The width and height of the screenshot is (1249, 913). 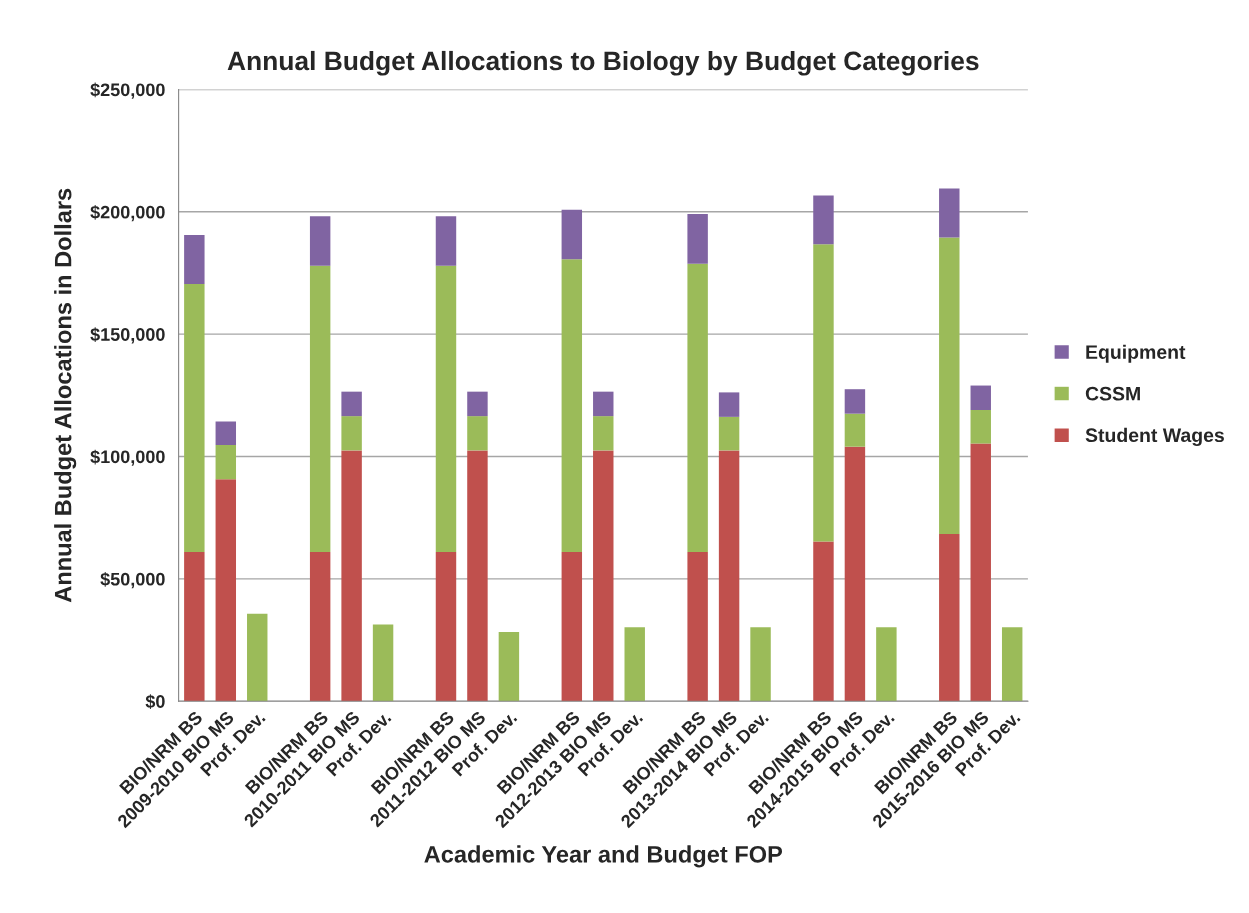 What do you see at coordinates (132, 580) in the screenshot?
I see `y-tick-label: $50,000` at bounding box center [132, 580].